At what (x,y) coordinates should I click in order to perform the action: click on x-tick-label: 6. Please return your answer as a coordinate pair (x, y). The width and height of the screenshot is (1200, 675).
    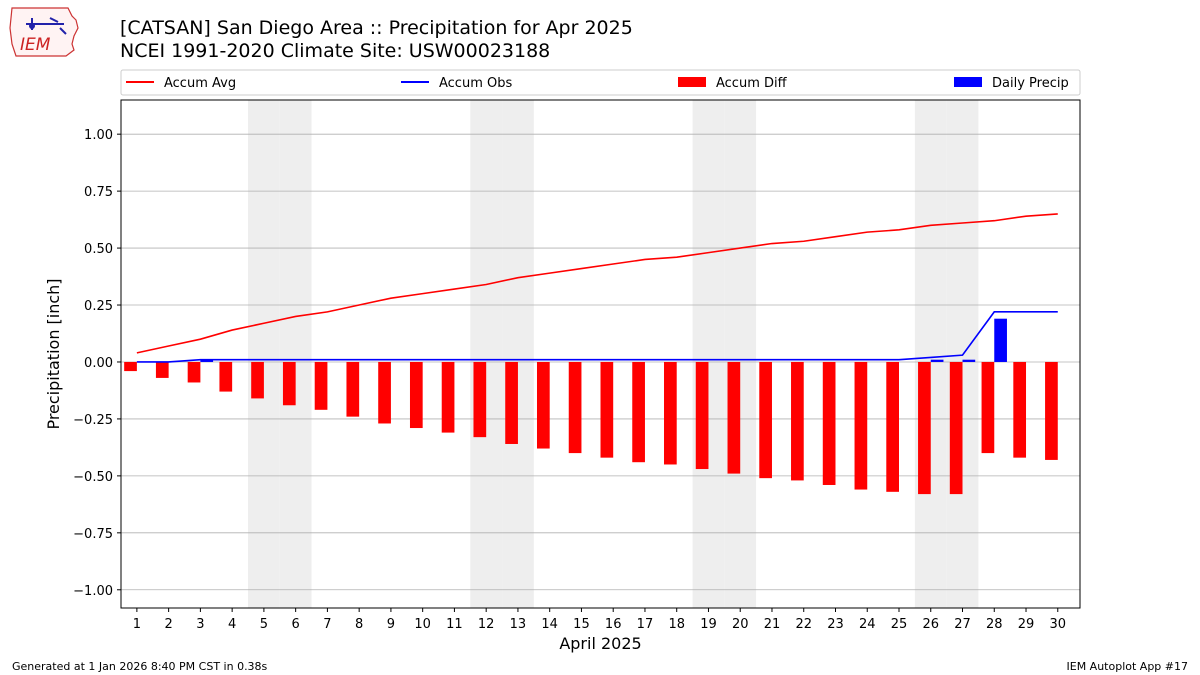
    Looking at the image, I should click on (296, 624).